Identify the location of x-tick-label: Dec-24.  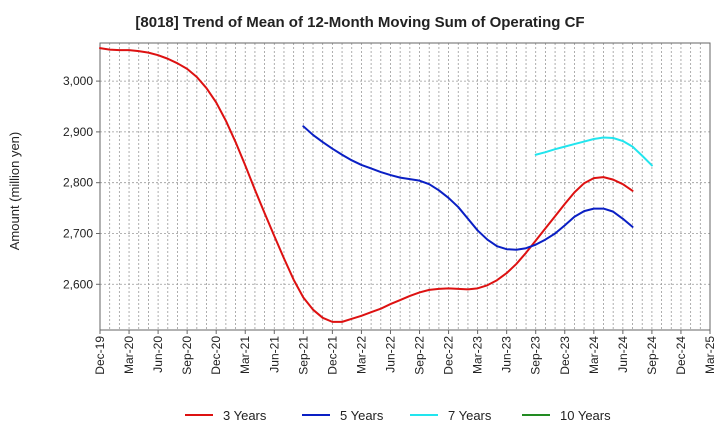
(681, 355).